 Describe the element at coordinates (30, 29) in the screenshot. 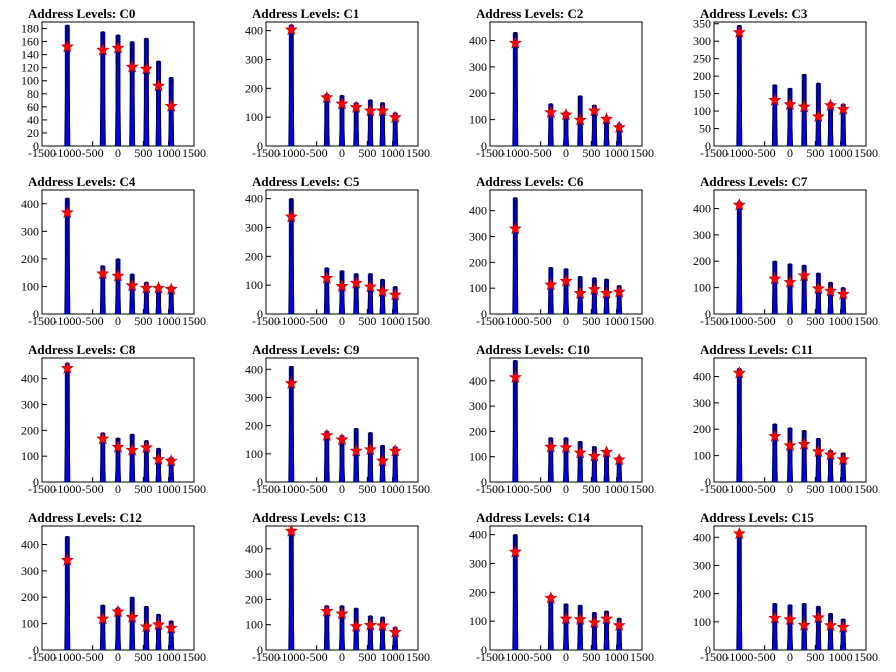

I see `y-tick-label: 180` at that location.